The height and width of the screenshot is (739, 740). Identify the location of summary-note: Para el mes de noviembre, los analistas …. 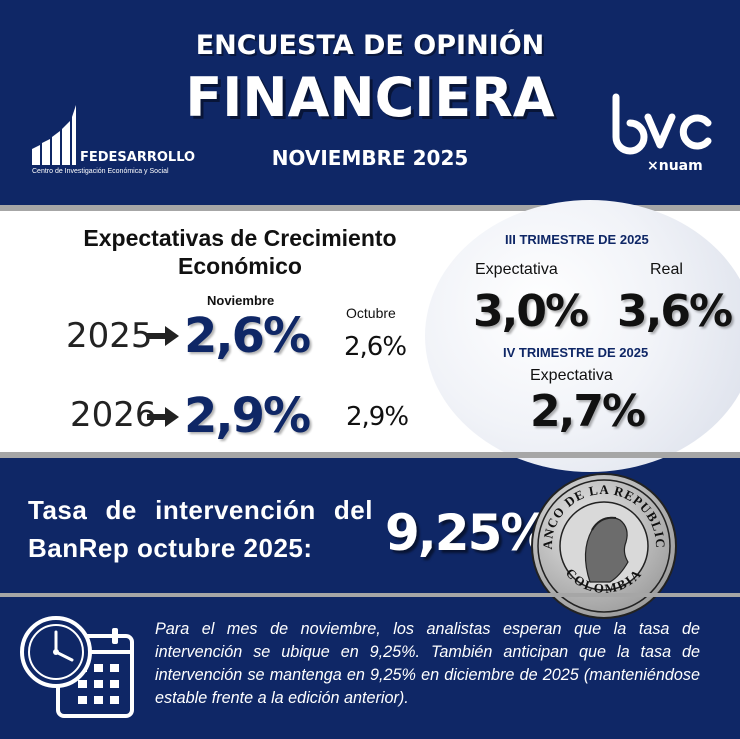
(427, 663).